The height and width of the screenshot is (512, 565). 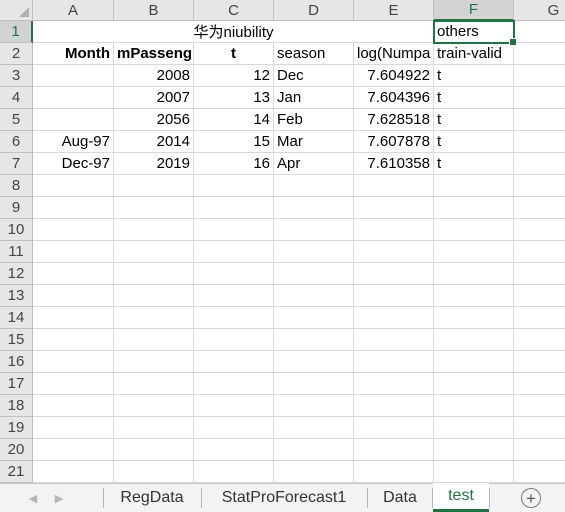 I want to click on chevron-left-icon: ◀, so click(x=33, y=498).